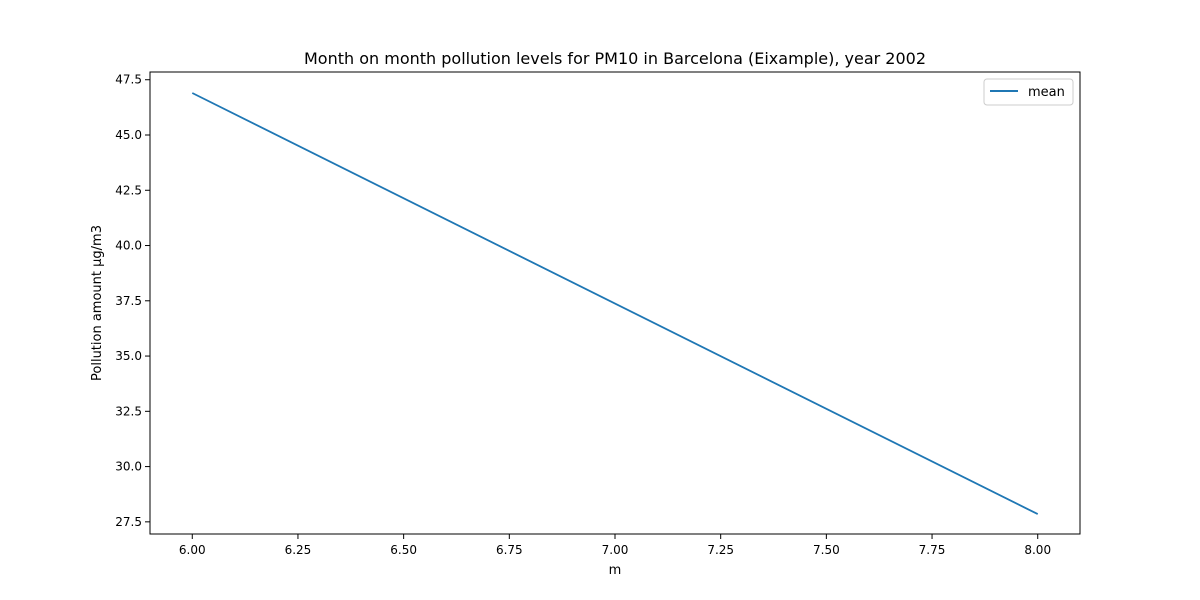  Describe the element at coordinates (403, 550) in the screenshot. I see `x-tick-label: 6.50` at that location.